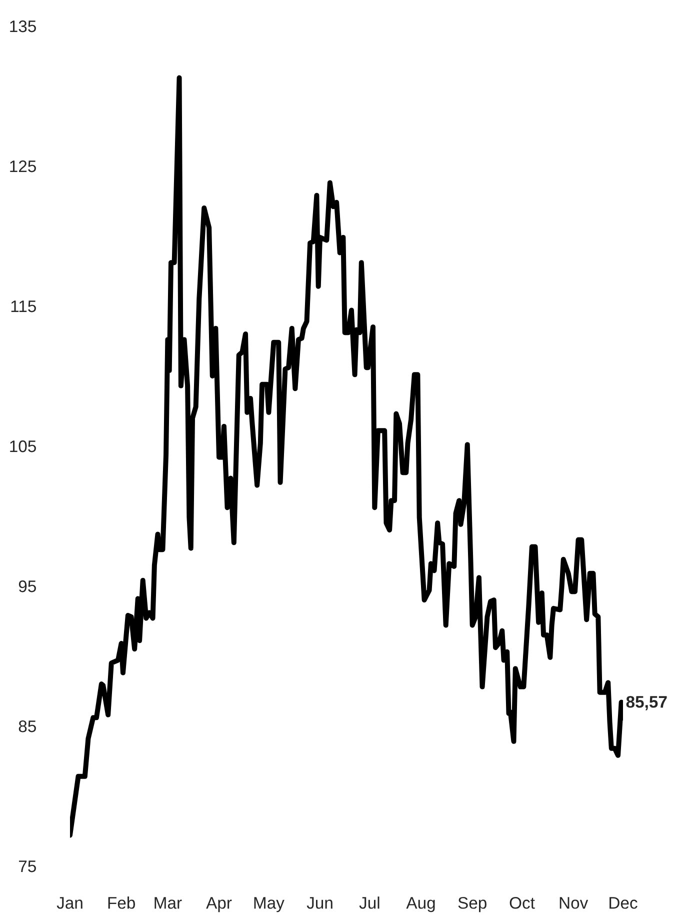 This screenshot has height=915, width=681. Describe the element at coordinates (23, 166) in the screenshot. I see `y-tick-label: 125` at that location.